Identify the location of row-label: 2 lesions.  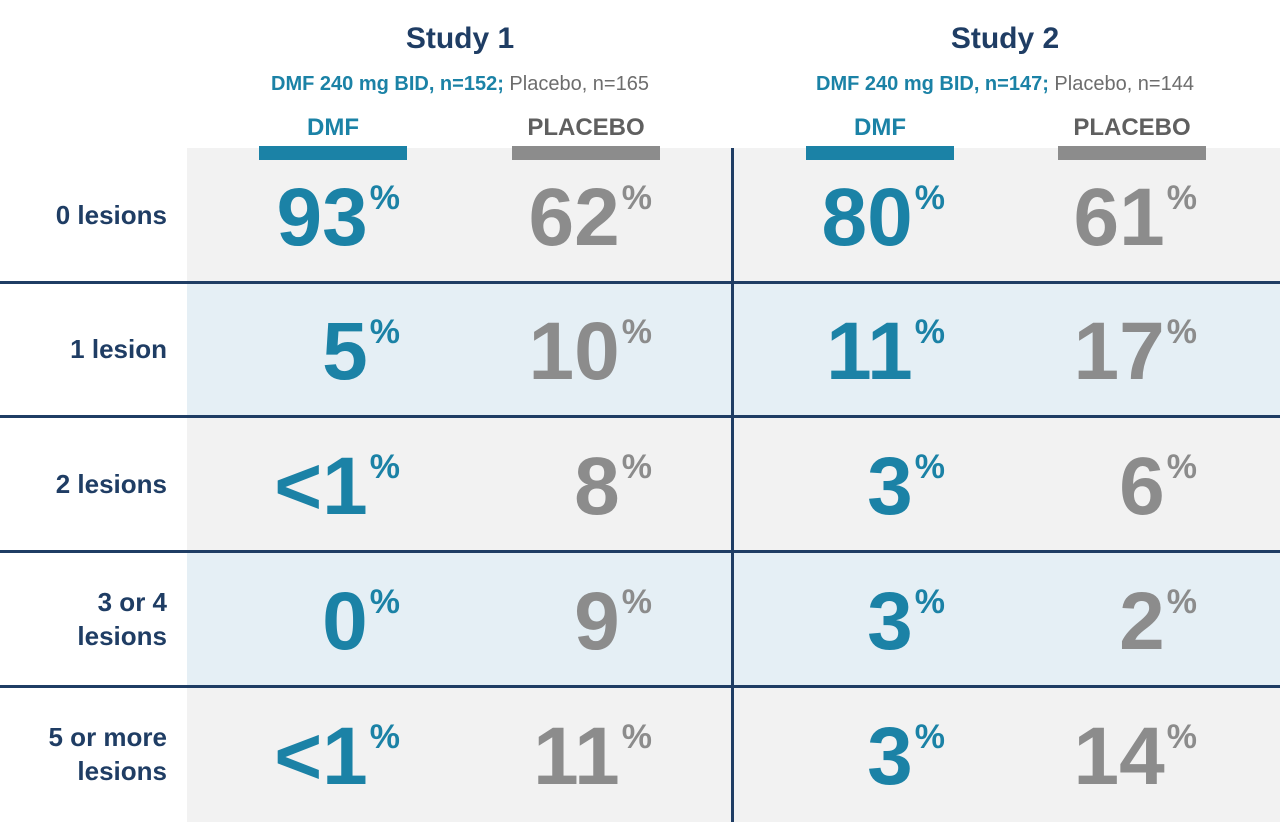
(111, 483).